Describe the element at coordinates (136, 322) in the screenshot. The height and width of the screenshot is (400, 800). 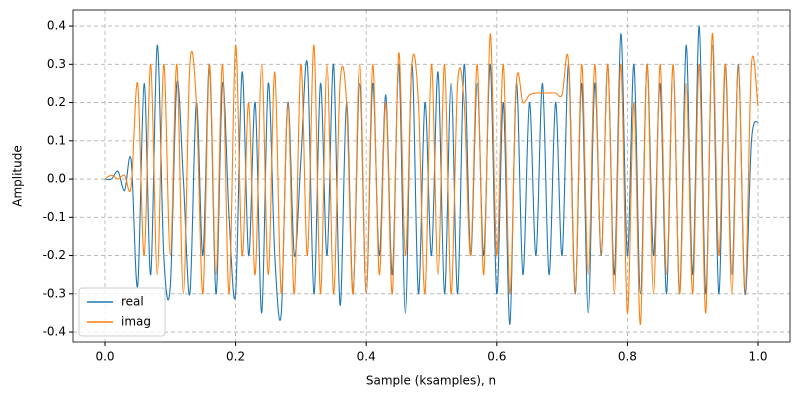
I see `legend-label: imag` at that location.